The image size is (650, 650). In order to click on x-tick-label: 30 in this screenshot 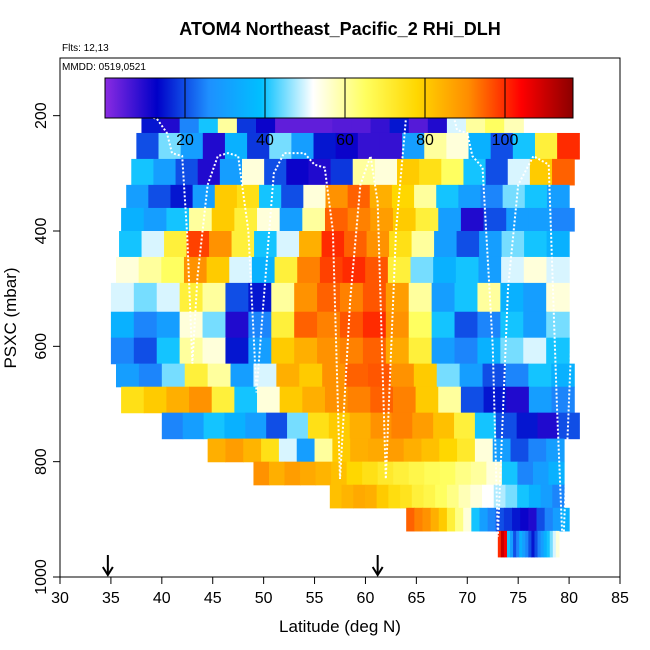, I will do `click(60, 598)`.